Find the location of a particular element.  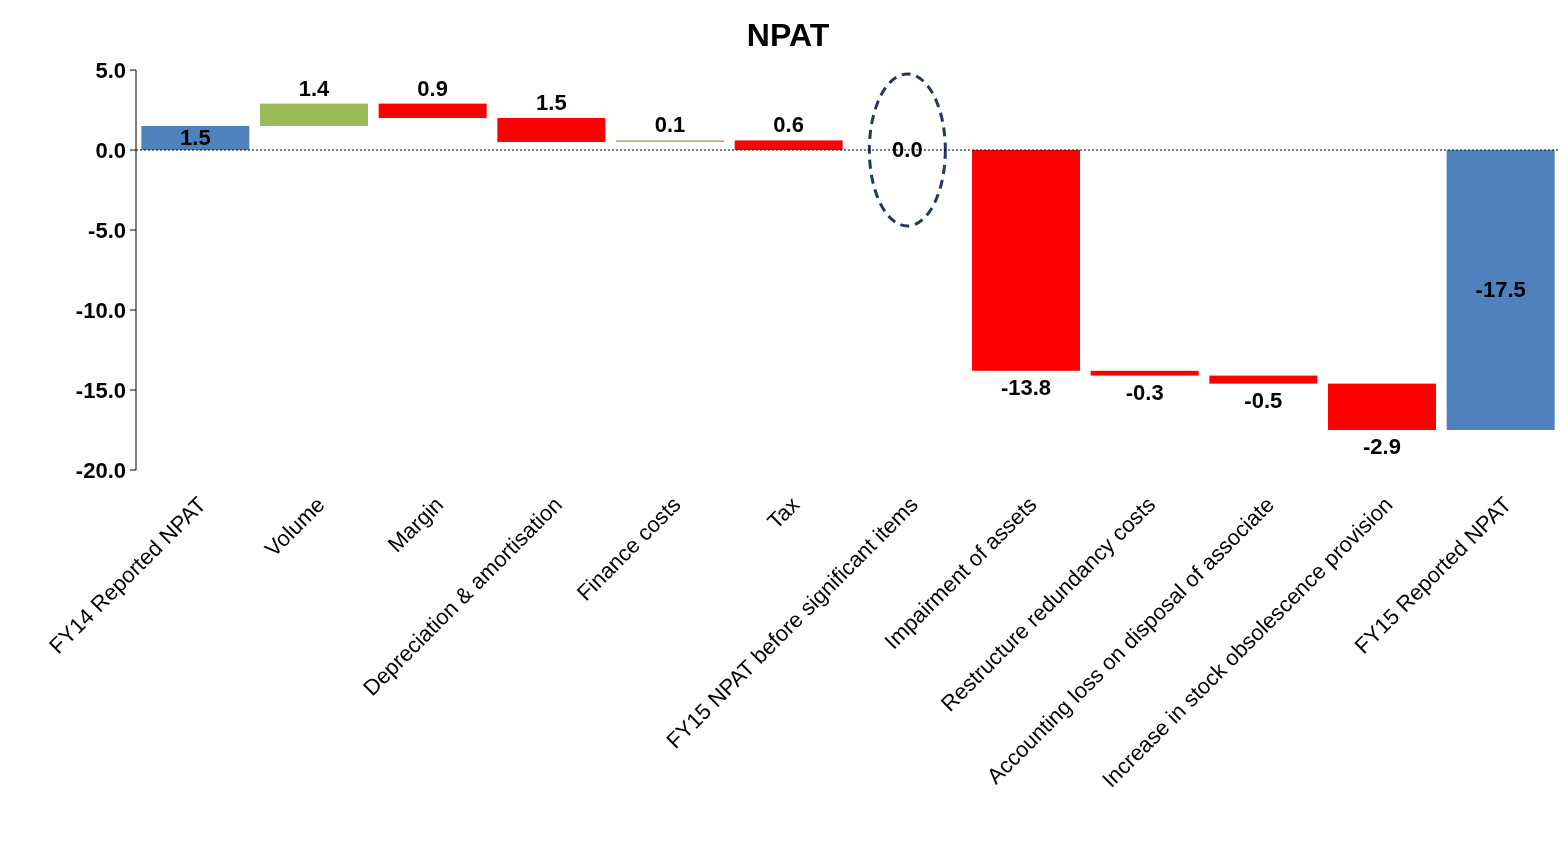

data-label: -13.8 is located at coordinates (1026, 387).